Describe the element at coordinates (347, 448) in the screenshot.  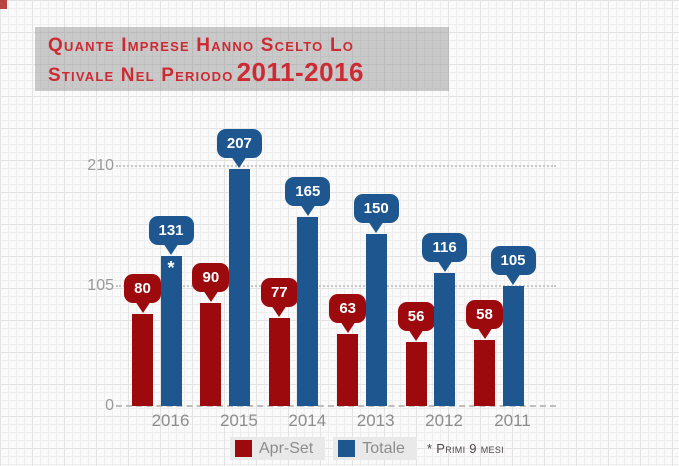
I see `legend-swatch-totale` at that location.